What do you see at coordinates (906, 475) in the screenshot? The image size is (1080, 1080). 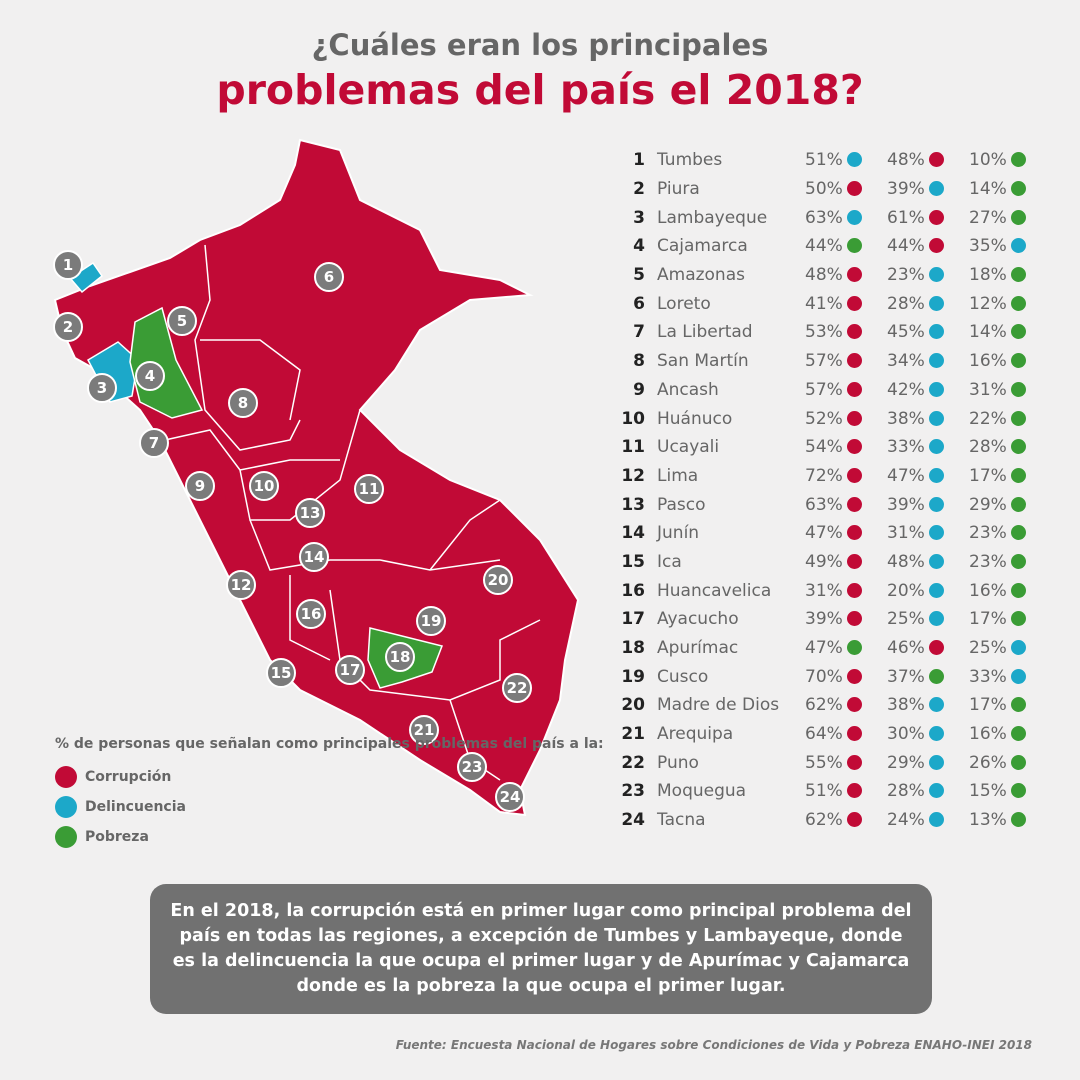 I see `percent: 47%` at bounding box center [906, 475].